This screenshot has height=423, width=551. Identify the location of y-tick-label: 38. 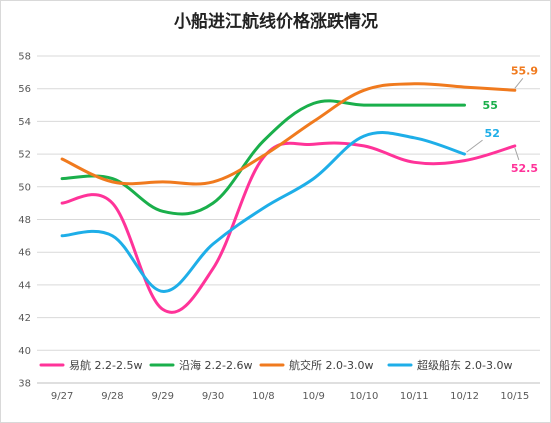
(24, 384).